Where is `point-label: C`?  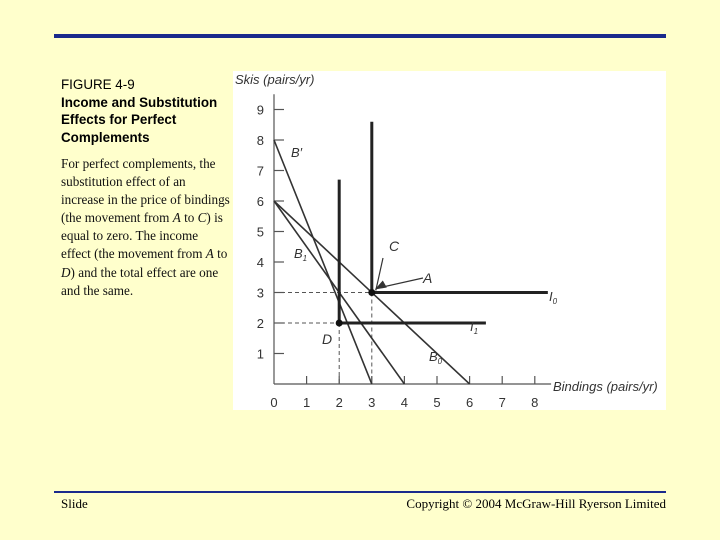 point-label: C is located at coordinates (394, 246).